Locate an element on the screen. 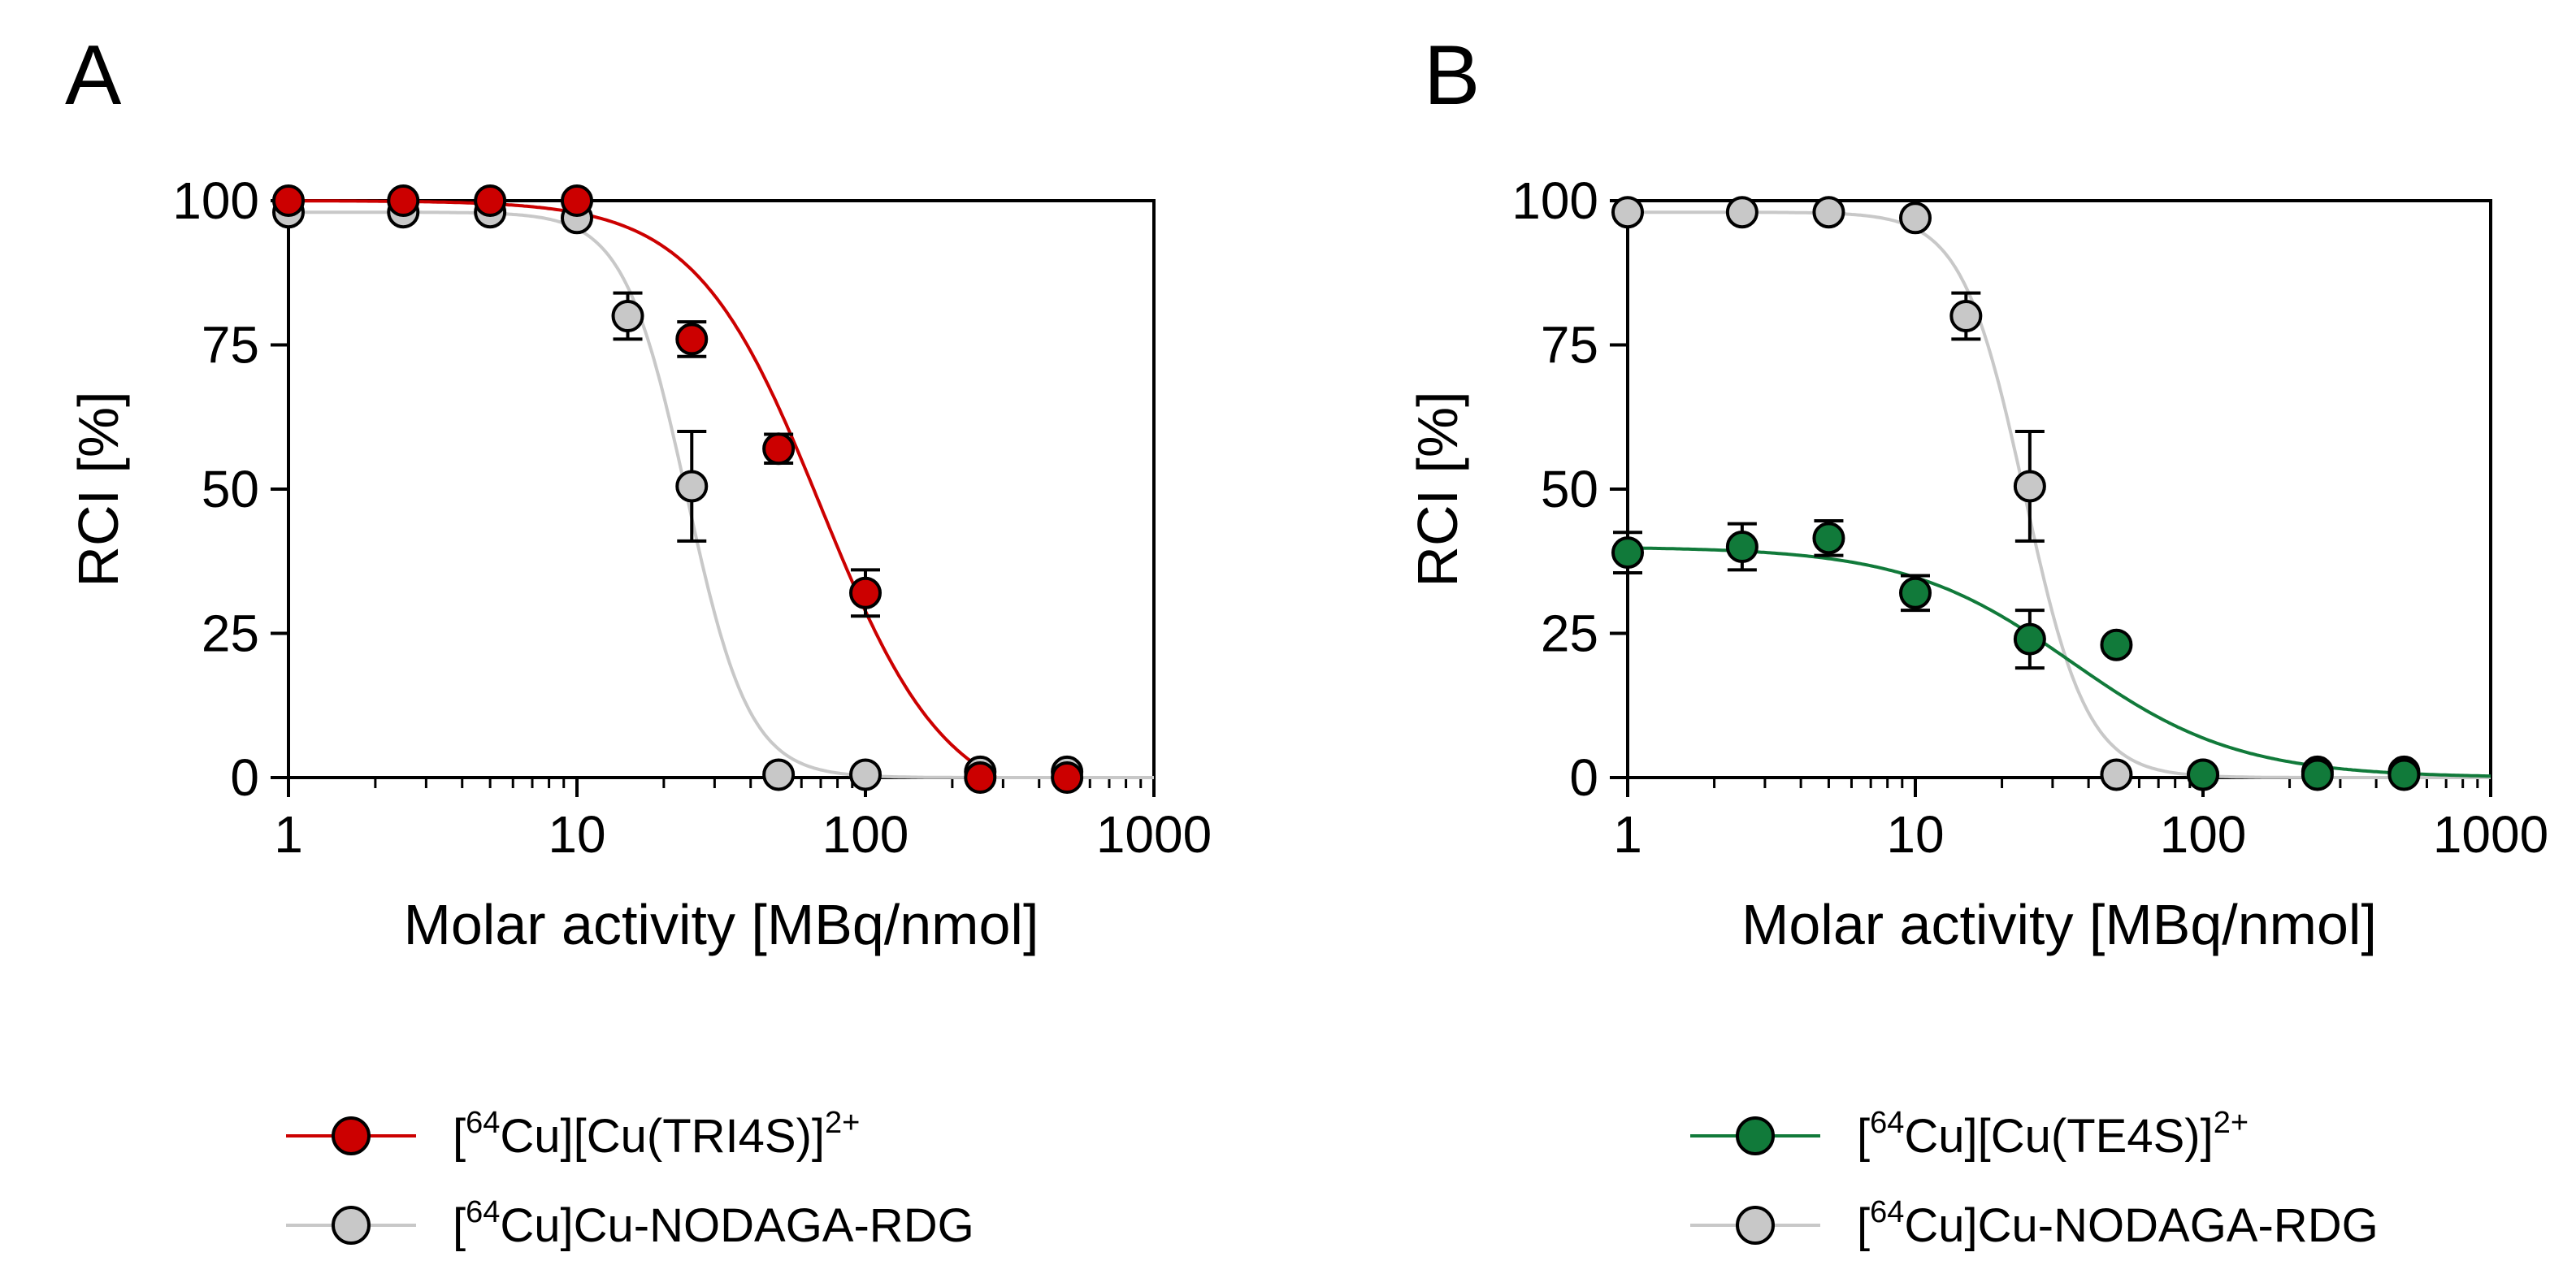  legend-label: [64Cu][Cu(TE4S)]2+ is located at coordinates (2053, 1134).